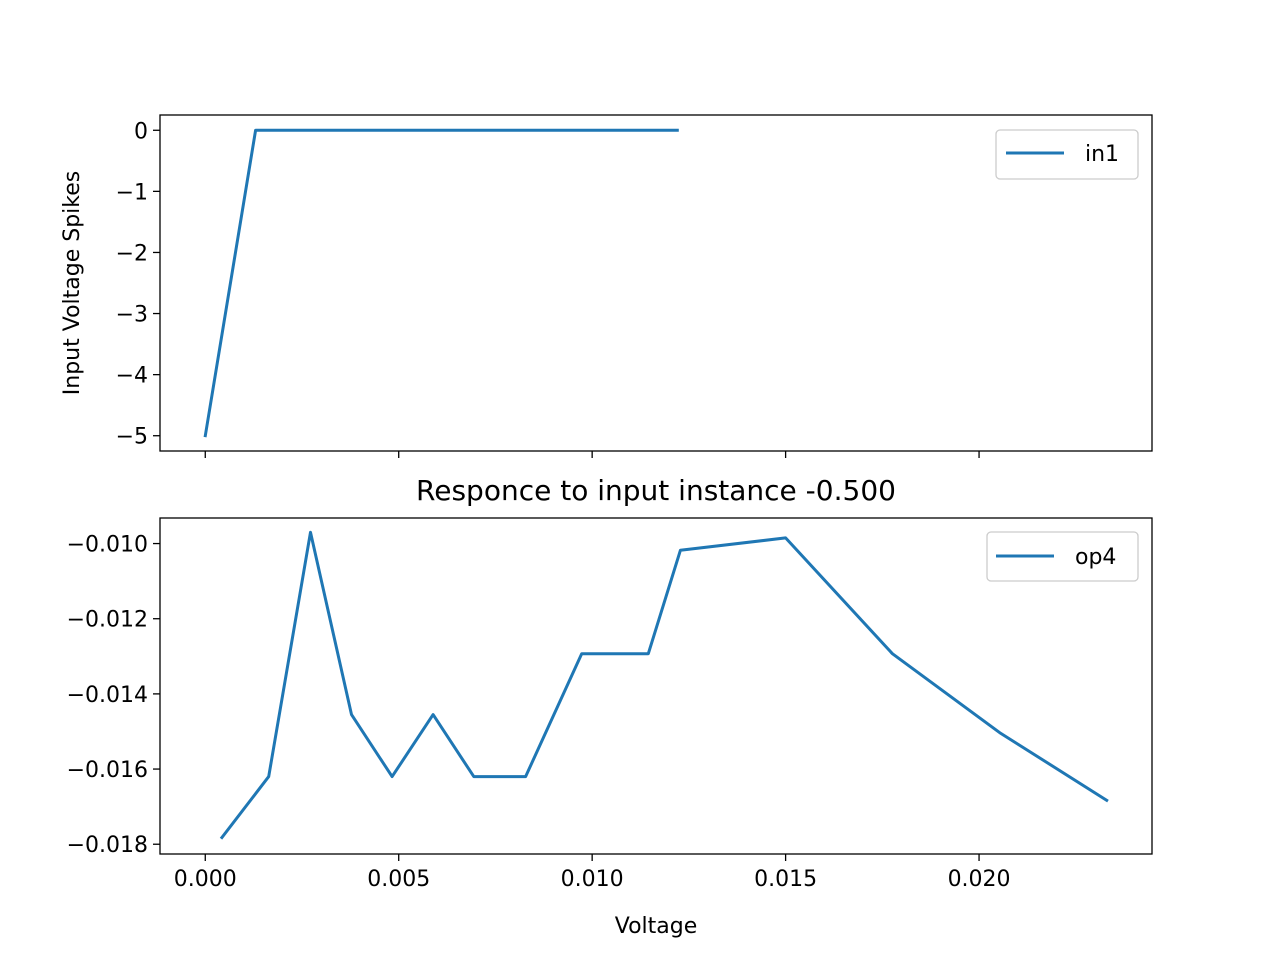  What do you see at coordinates (979, 879) in the screenshot?
I see `bottom-x-tick-label: 0.020` at bounding box center [979, 879].